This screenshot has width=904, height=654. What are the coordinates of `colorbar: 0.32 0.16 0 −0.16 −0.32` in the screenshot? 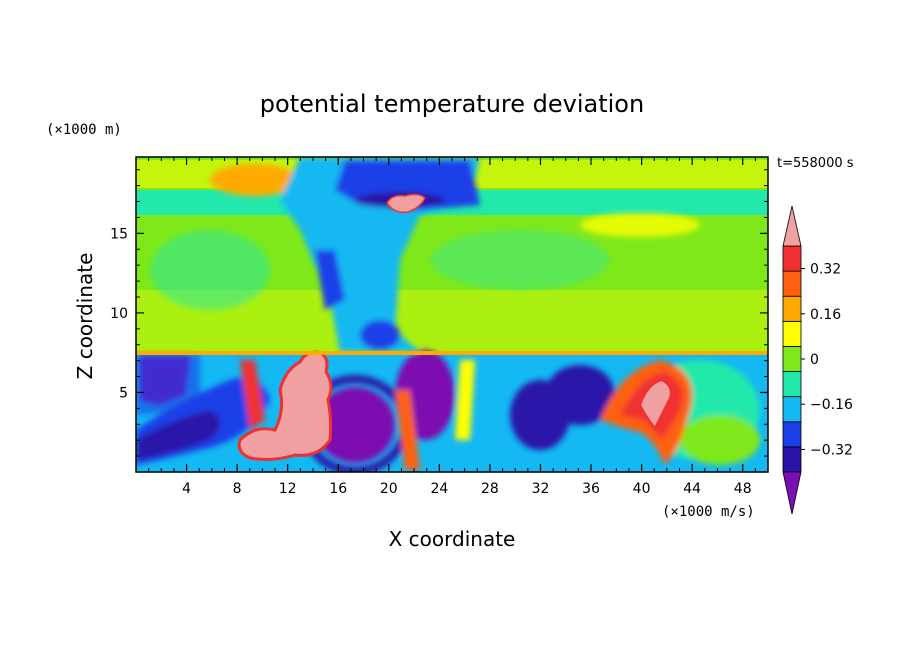 It's located at (817, 360).